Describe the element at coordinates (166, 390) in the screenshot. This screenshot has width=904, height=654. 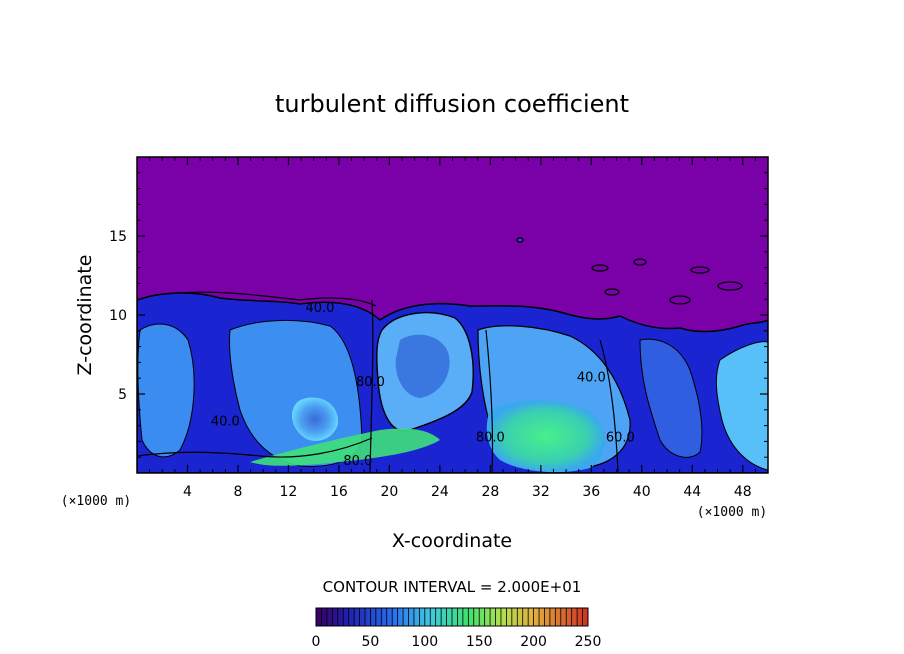
I see `eddy-region-far-left` at that location.